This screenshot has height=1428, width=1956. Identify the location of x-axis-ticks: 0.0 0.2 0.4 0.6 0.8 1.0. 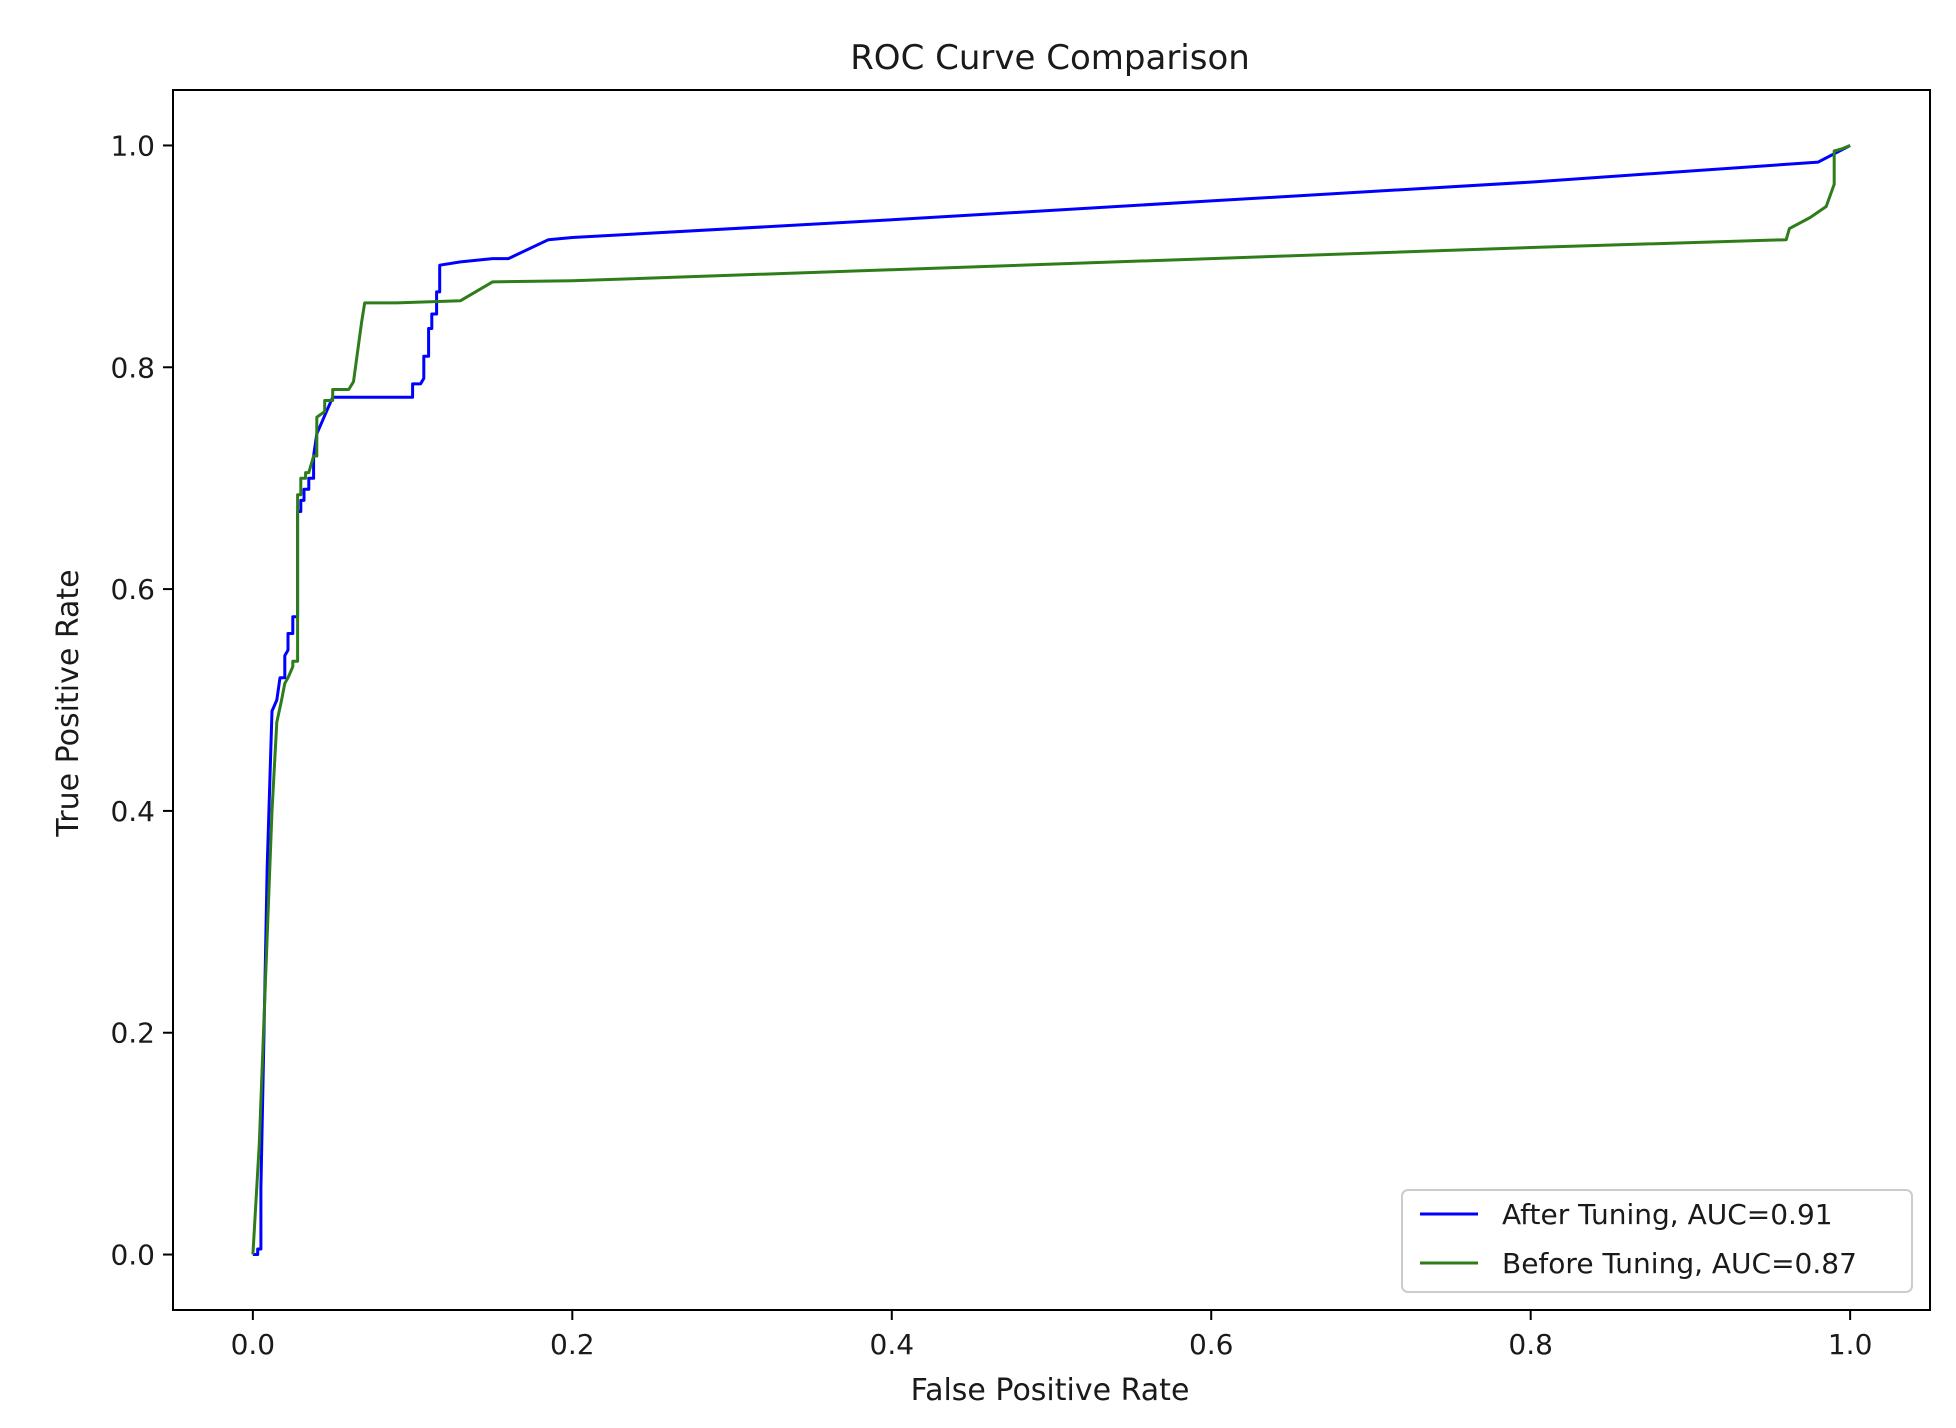
(1052, 1335).